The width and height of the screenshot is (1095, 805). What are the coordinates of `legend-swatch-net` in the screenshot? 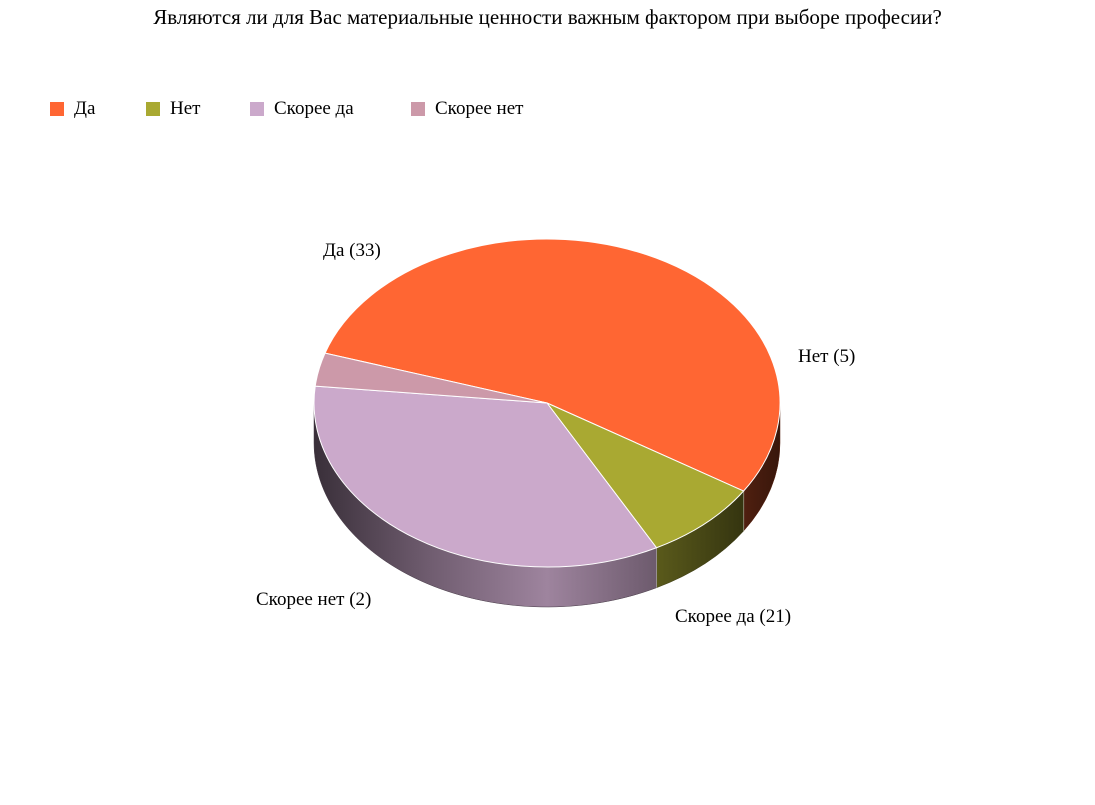 It's located at (153, 109).